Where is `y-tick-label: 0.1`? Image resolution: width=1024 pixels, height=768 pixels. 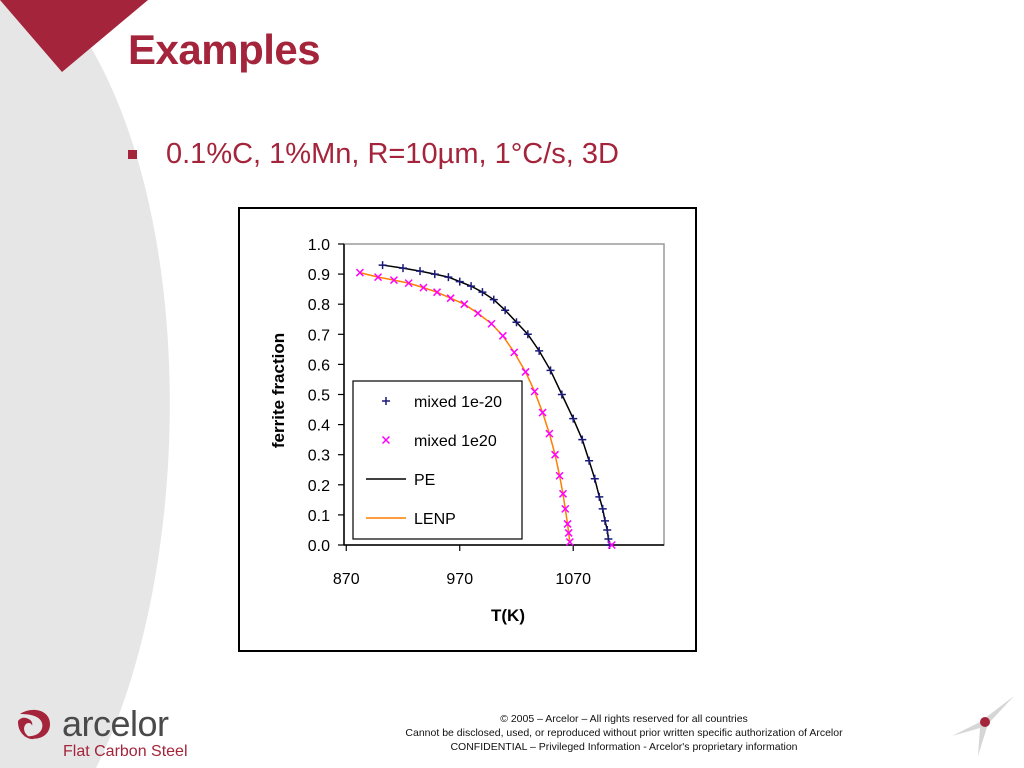 y-tick-label: 0.1 is located at coordinates (319, 516).